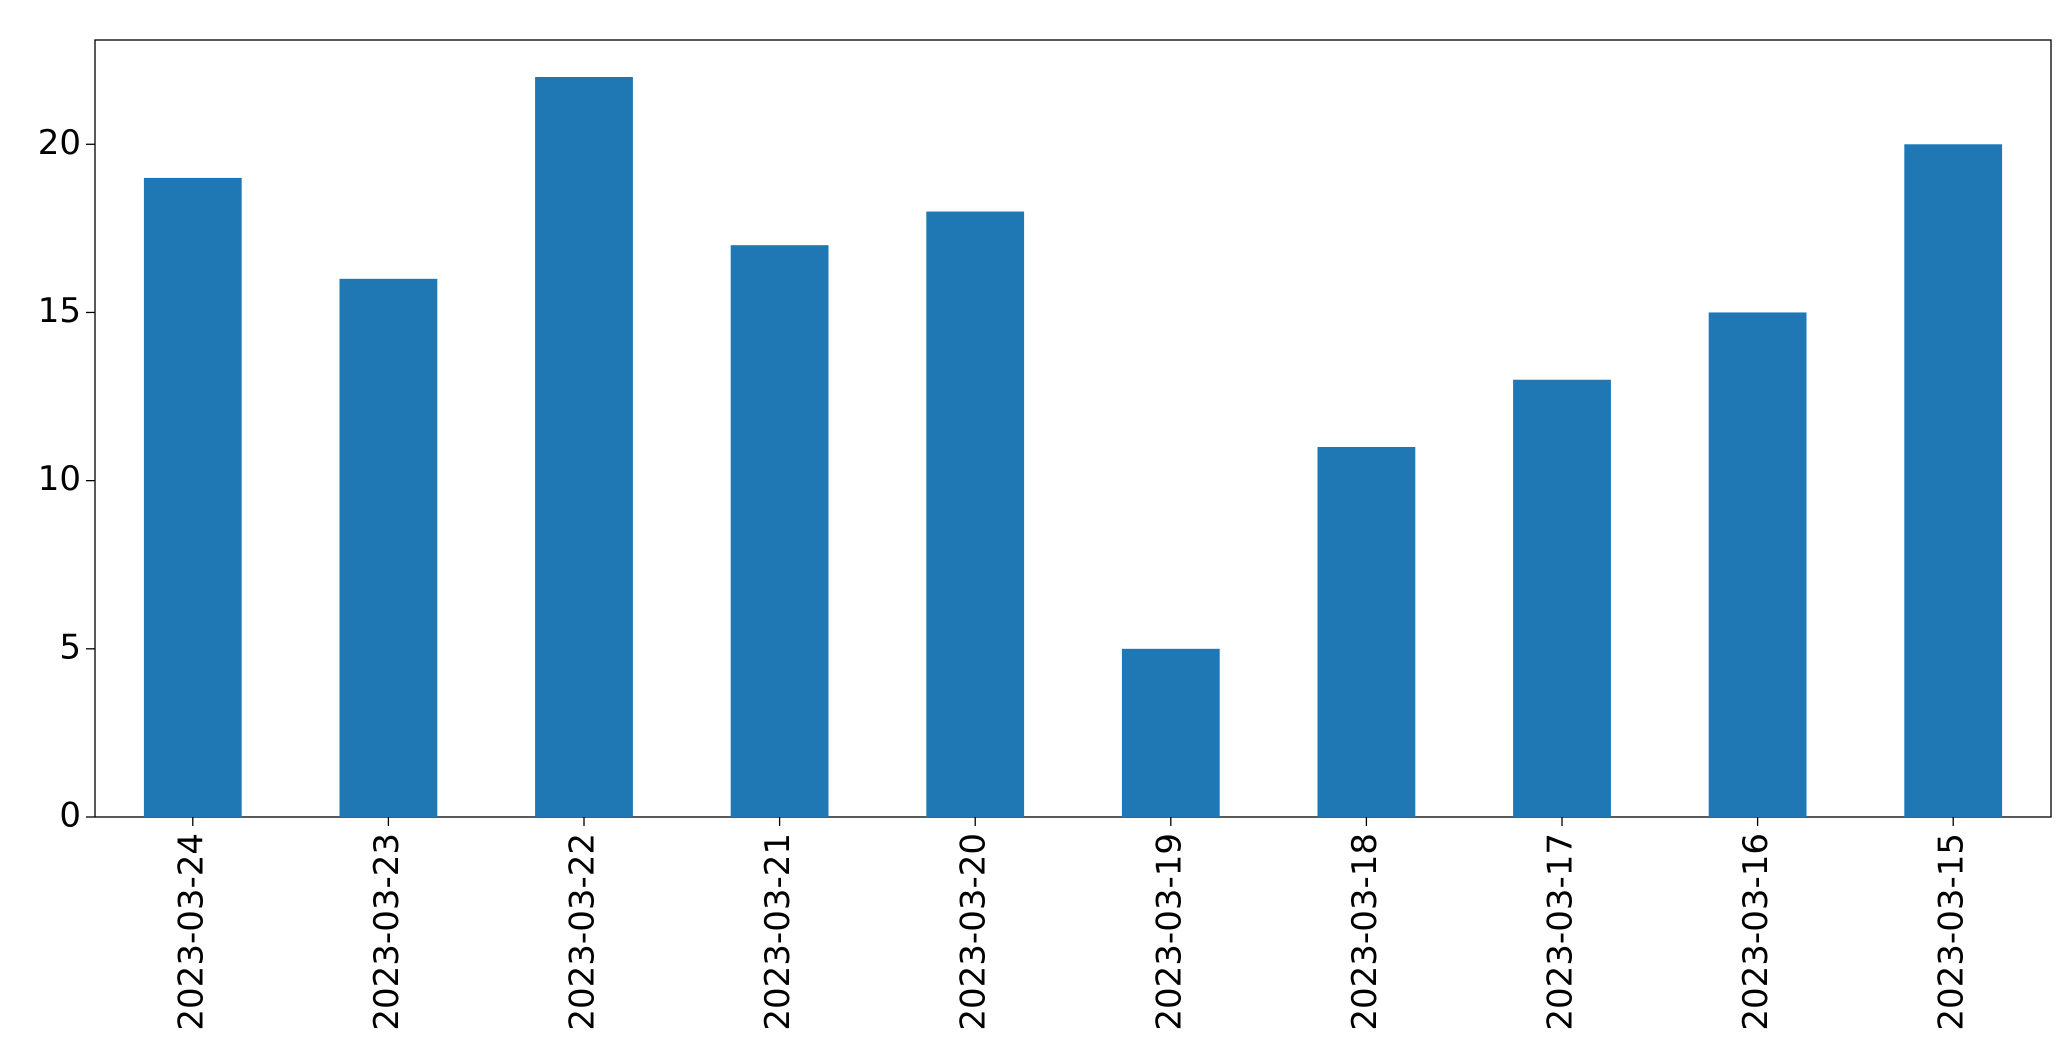 The width and height of the screenshot is (2071, 1061). What do you see at coordinates (1561, 932) in the screenshot?
I see `x-tick-label: 2023-03-17` at bounding box center [1561, 932].